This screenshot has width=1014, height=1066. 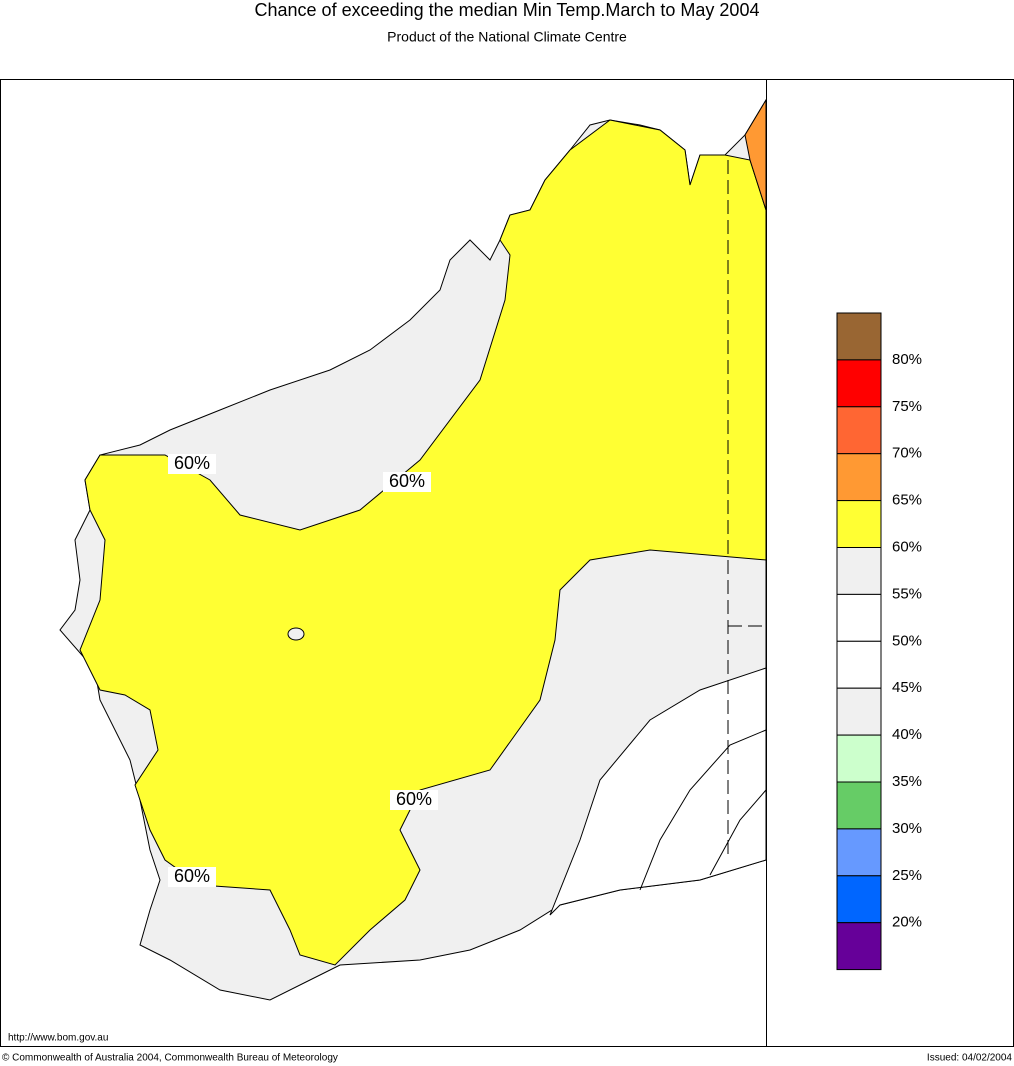 What do you see at coordinates (907, 922) in the screenshot?
I see `legend-label: 20%` at bounding box center [907, 922].